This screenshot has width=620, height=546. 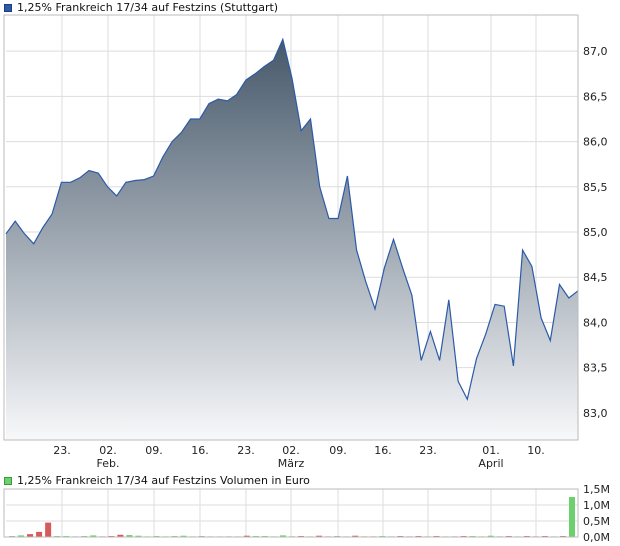 I want to click on price-y-axis: 83,0 83,5 84,0 84,5 85,0 85,5 86,0 86,5 87,0, so click(x=595, y=232).